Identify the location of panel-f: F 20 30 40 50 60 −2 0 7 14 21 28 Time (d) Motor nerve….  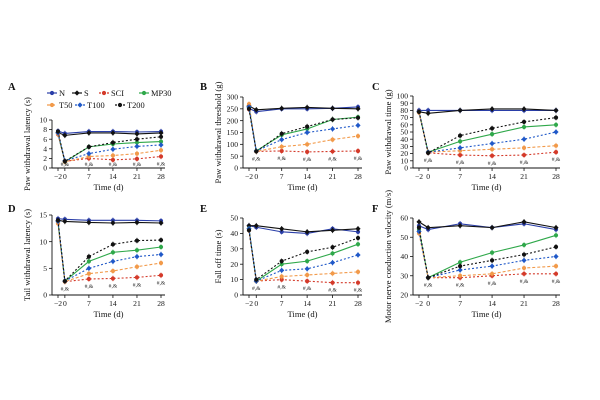
(466, 256).